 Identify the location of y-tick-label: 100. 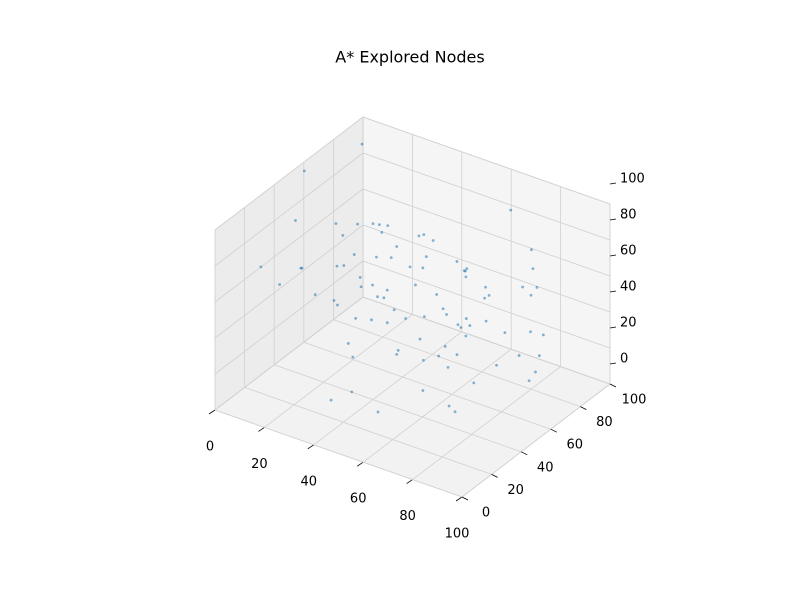
(634, 400).